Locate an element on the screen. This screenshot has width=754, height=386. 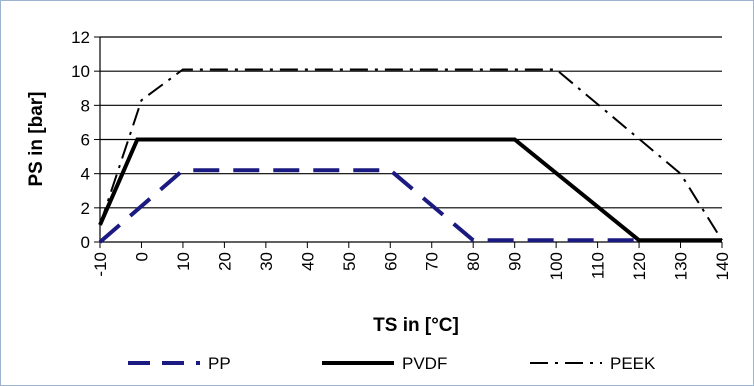
legend-label-peek: PEEK is located at coordinates (633, 363).